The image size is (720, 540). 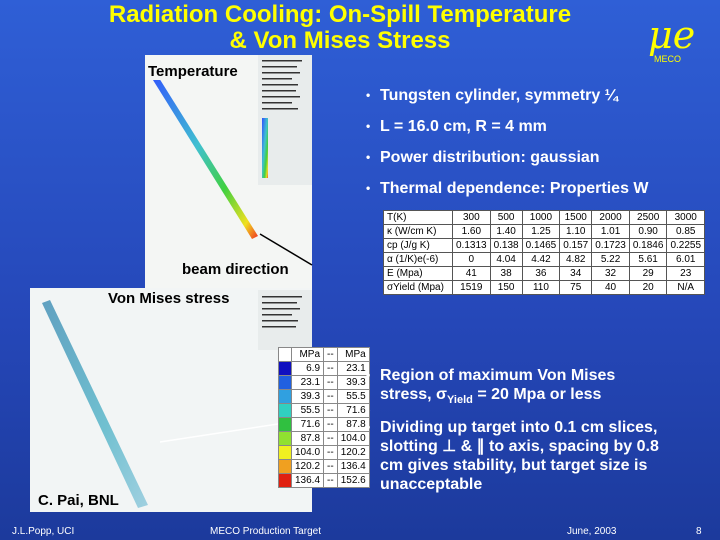 What do you see at coordinates (686, 217) in the screenshot?
I see `table-cell: 3000` at bounding box center [686, 217].